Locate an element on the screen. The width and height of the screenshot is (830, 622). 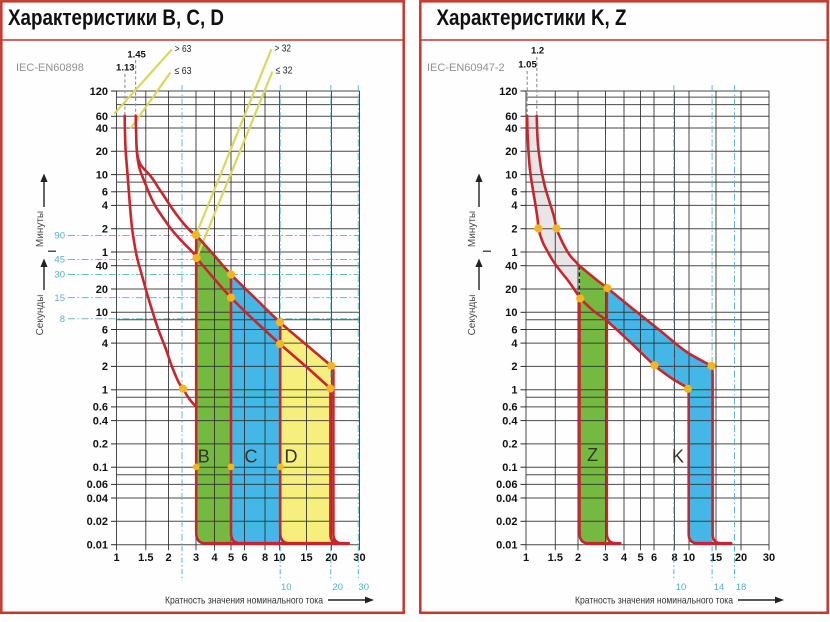
svg-text: Характеристики K, Z is located at coordinates (532, 17).